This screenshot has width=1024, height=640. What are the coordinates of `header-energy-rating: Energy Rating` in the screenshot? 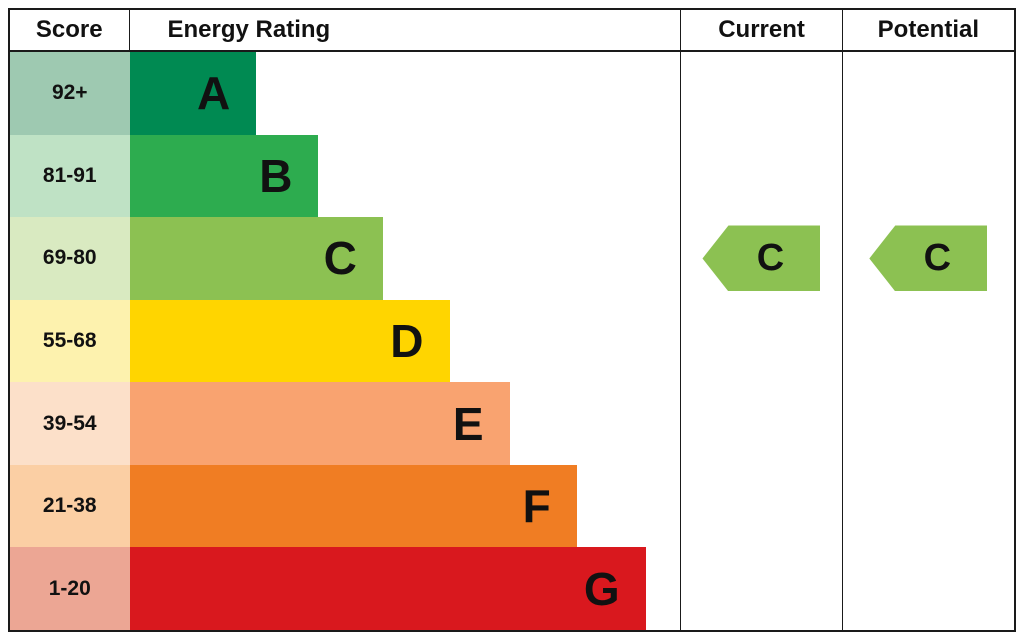 It's located at (406, 30).